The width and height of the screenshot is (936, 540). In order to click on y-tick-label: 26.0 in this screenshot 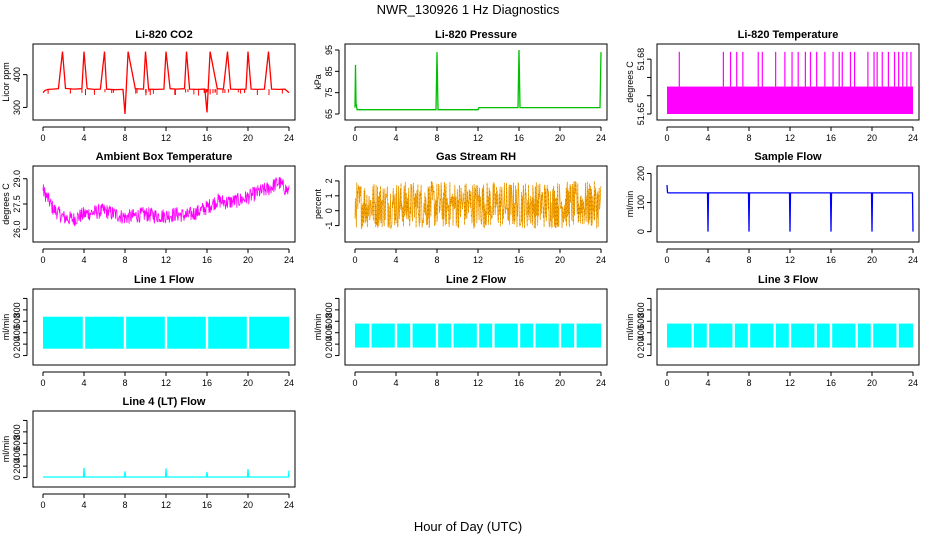, I will do `click(17, 229)`.